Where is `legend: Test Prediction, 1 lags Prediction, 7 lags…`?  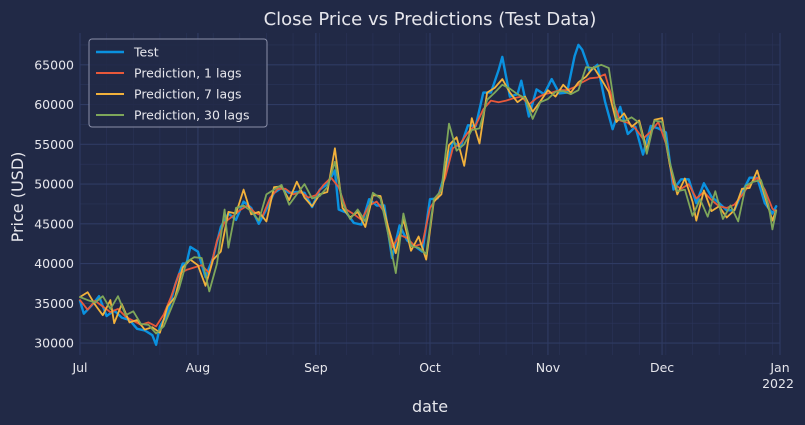 legend: Test Prediction, 1 lags Prediction, 7 lags… is located at coordinates (178, 83).